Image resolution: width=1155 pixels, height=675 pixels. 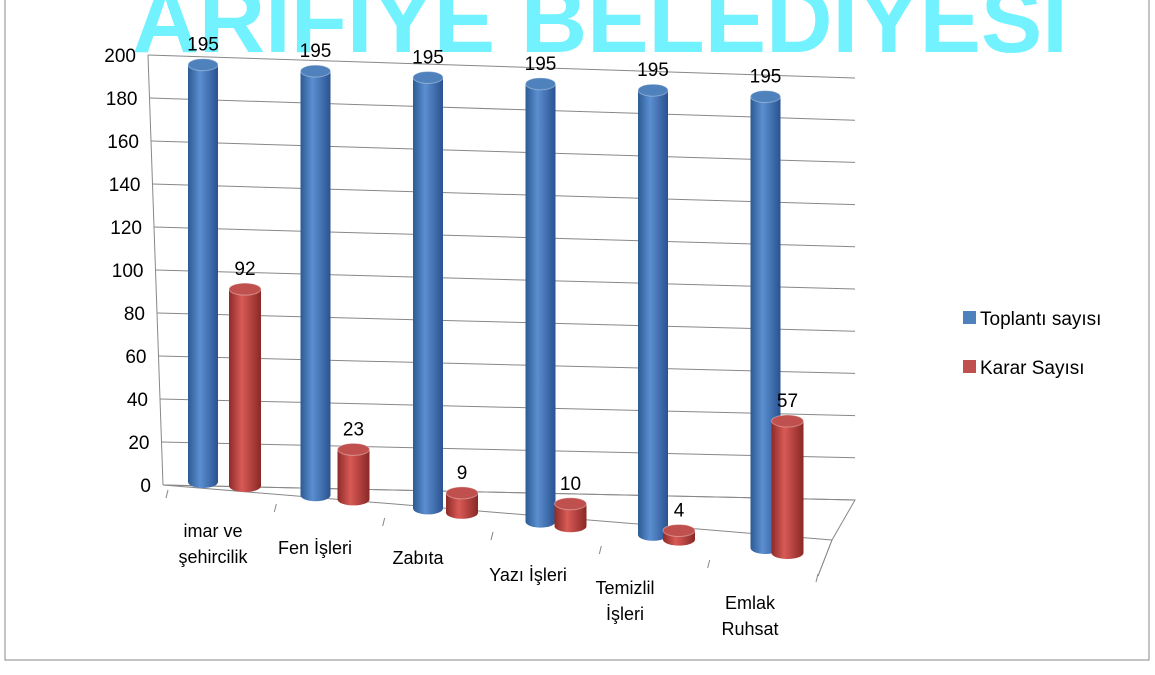 What do you see at coordinates (145, 486) in the screenshot?
I see `y-tick-label: 0` at bounding box center [145, 486].